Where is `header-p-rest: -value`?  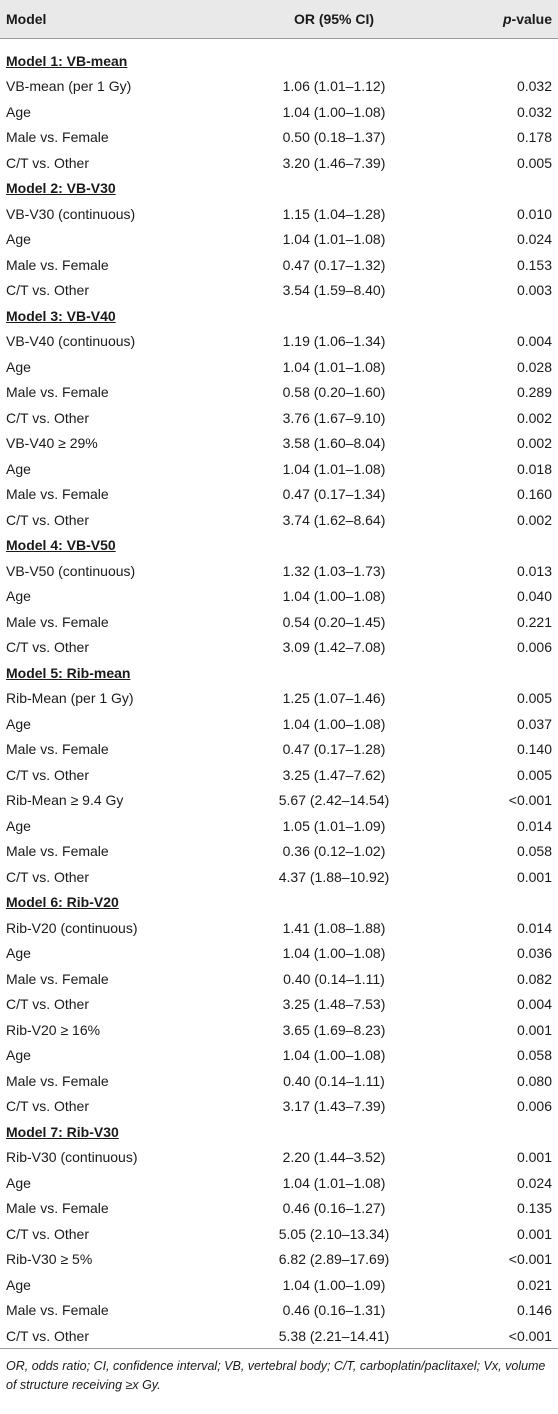
header-p-rest: -value is located at coordinates (531, 18).